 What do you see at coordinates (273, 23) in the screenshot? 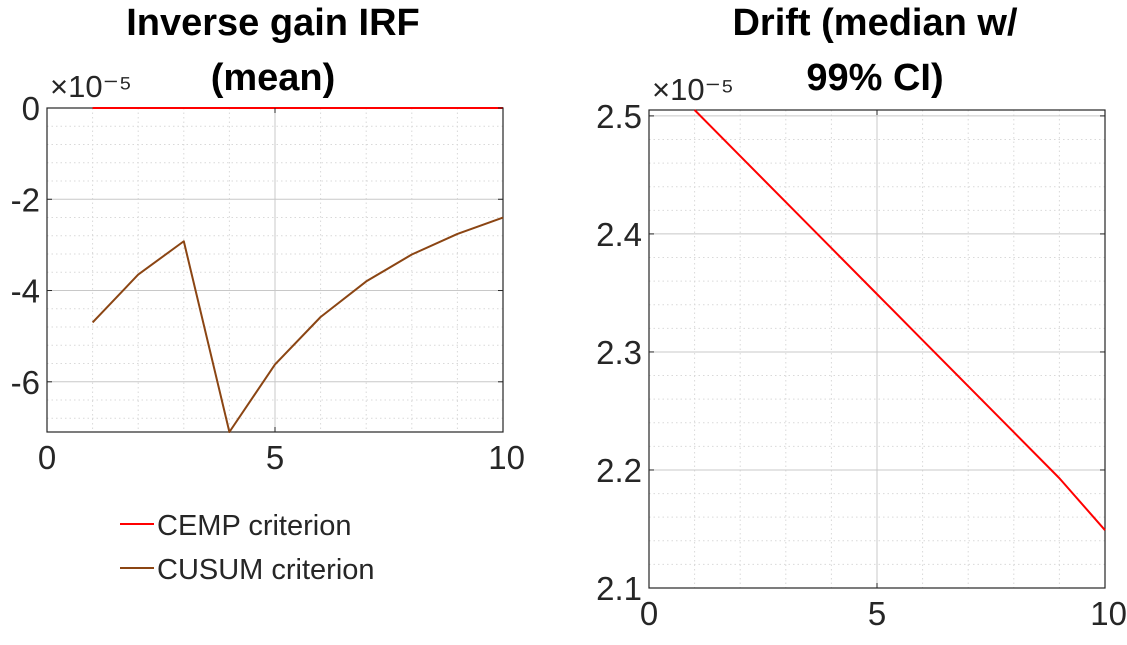
I see `chart-title-line-1: Inverse gain IRF` at bounding box center [273, 23].